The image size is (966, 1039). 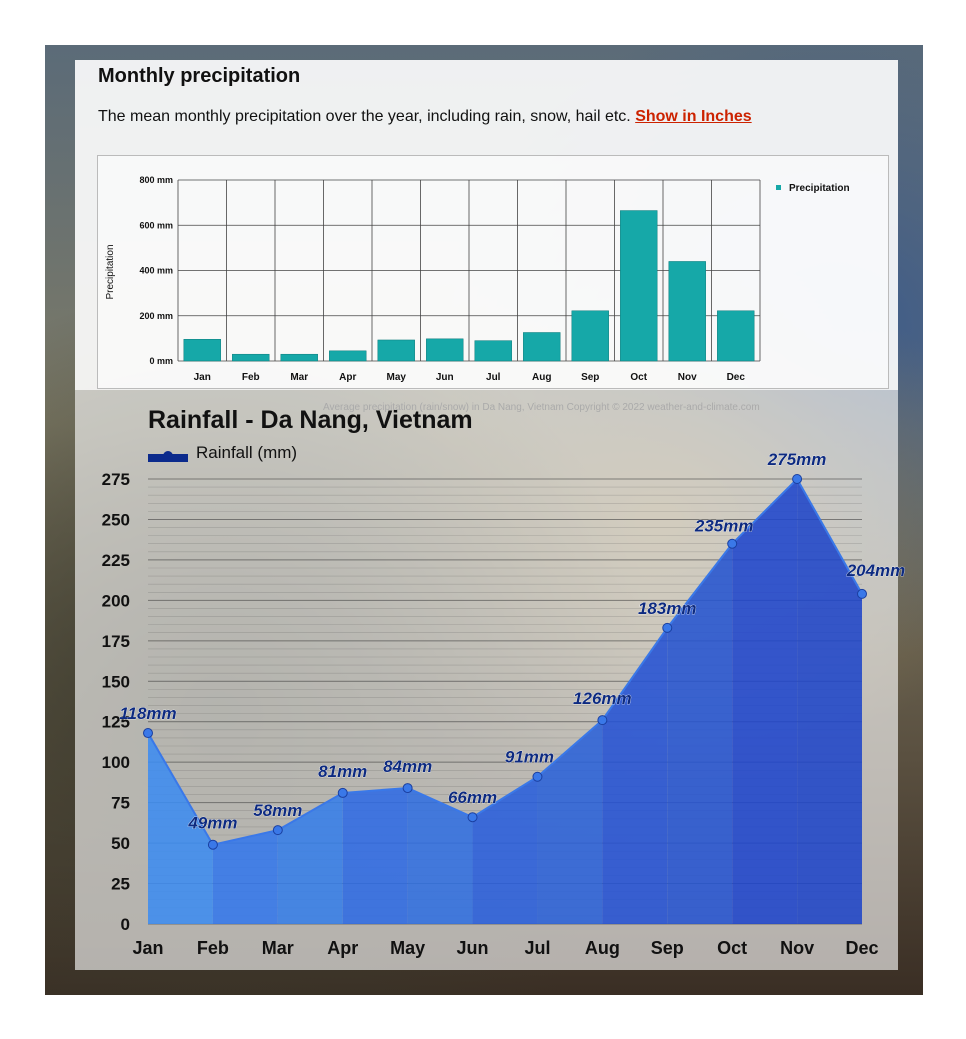 I want to click on y-tick-label: 275, so click(x=116, y=479).